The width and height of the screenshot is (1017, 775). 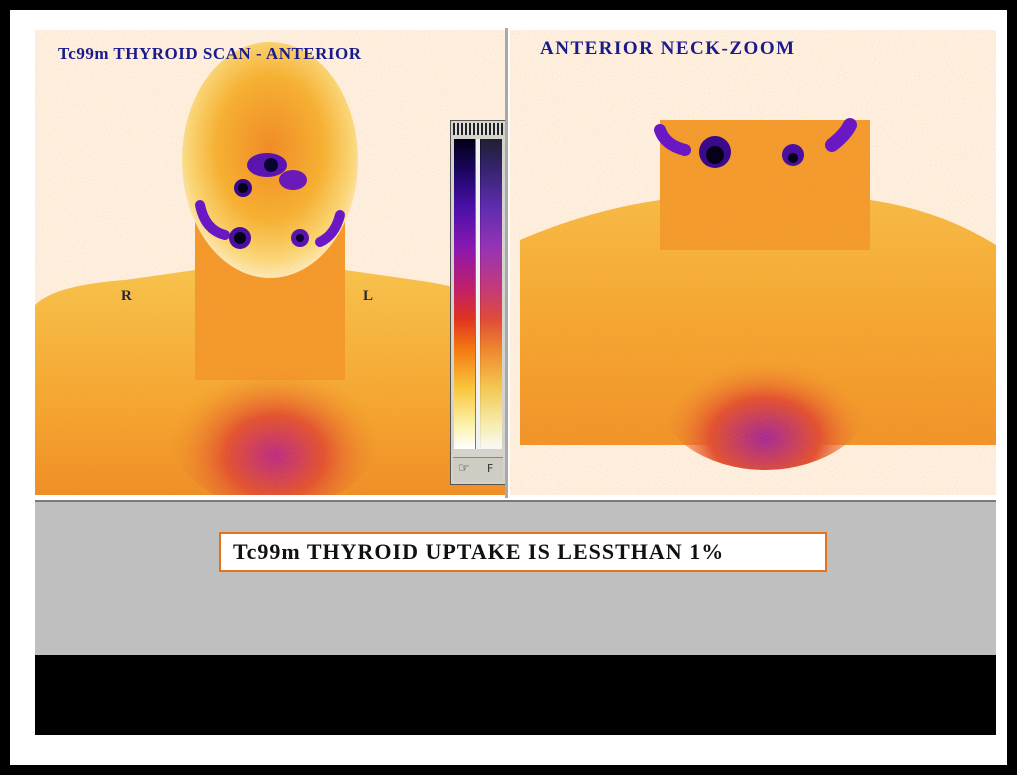 I want to click on panel-divider, so click(x=506, y=263).